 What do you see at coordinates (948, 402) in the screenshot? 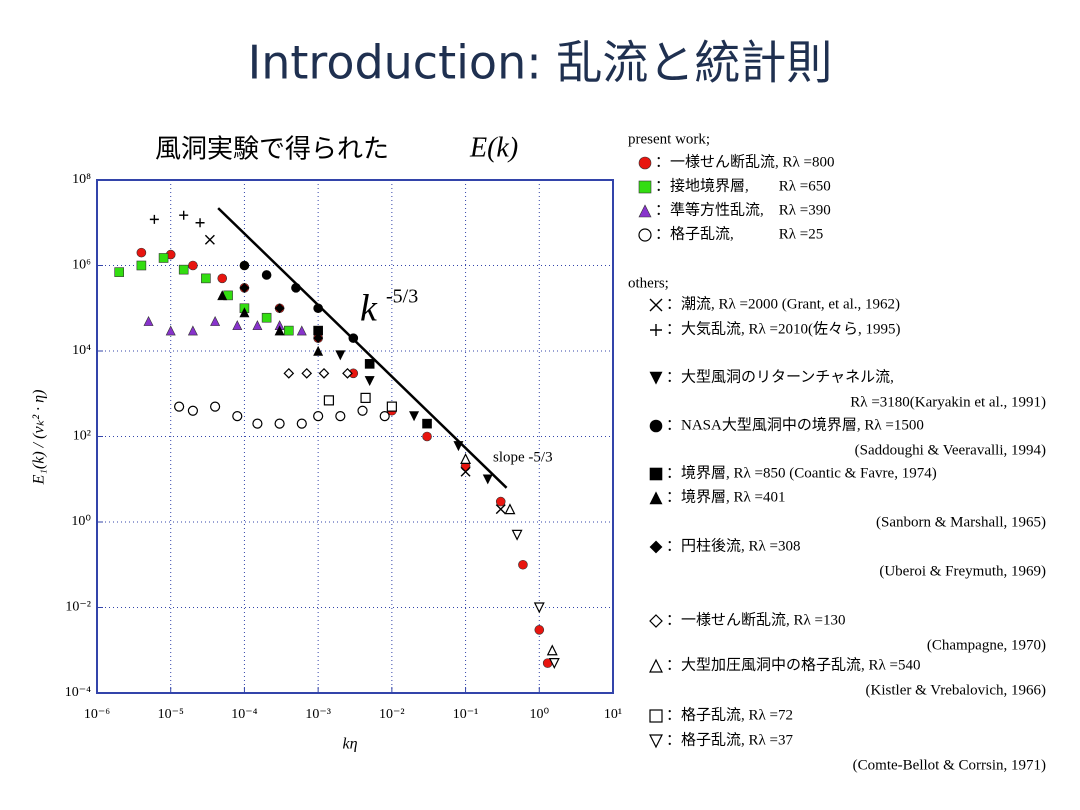
I see `legend-note: Rλ =3180(Karyakin et al., 1991)` at bounding box center [948, 402].